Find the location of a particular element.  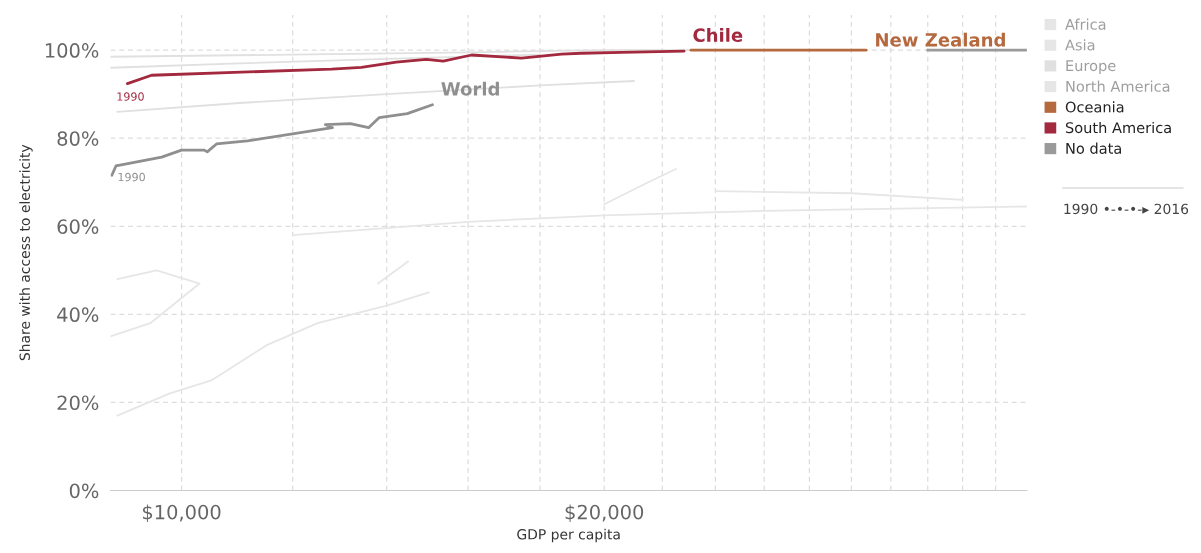

y-tick-label: 80% is located at coordinates (78, 138).